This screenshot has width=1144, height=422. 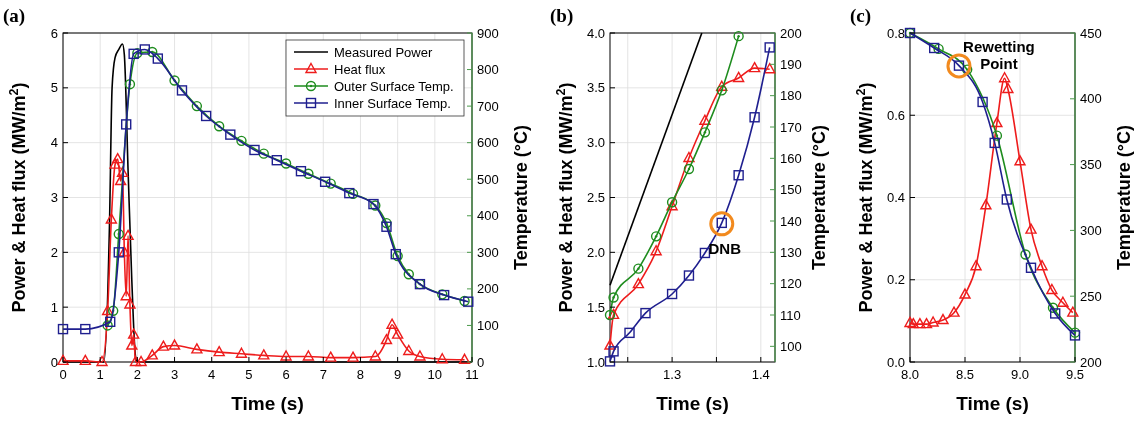 I want to click on x-tick-label: 1.3, so click(x=672, y=374).